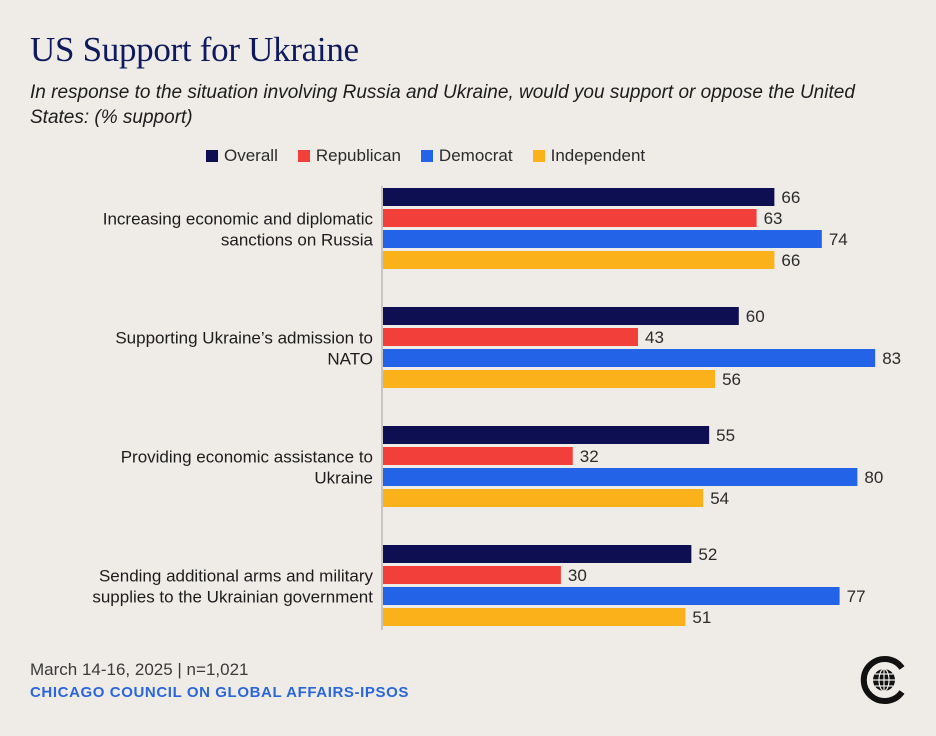  Describe the element at coordinates (232, 597) in the screenshot. I see `category-label: supplies to the Ukrainian government` at that location.